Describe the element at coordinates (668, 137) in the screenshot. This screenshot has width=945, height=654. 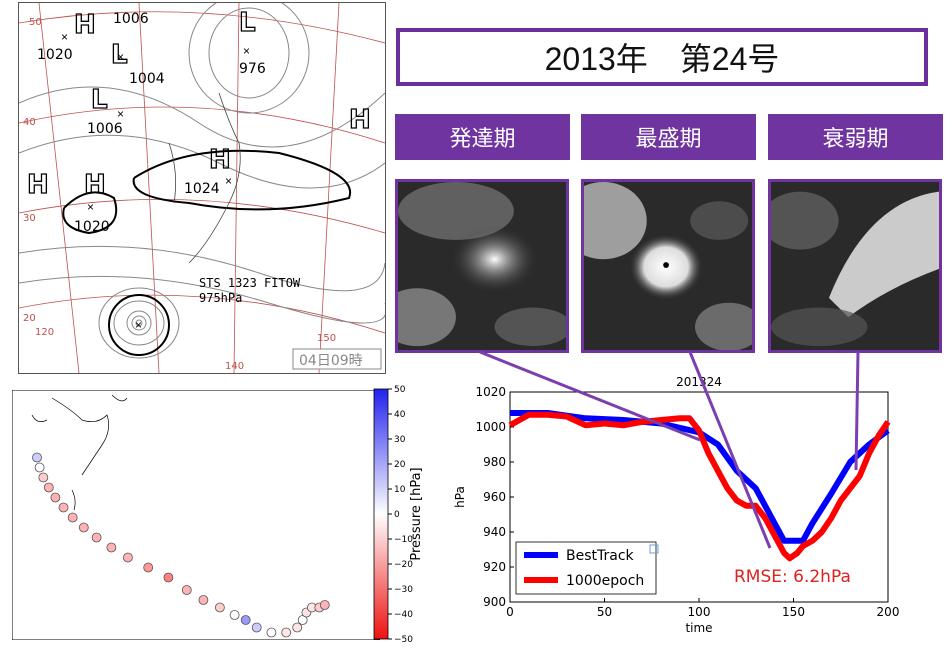
I see `phase-label-mature: 最盛期` at that location.